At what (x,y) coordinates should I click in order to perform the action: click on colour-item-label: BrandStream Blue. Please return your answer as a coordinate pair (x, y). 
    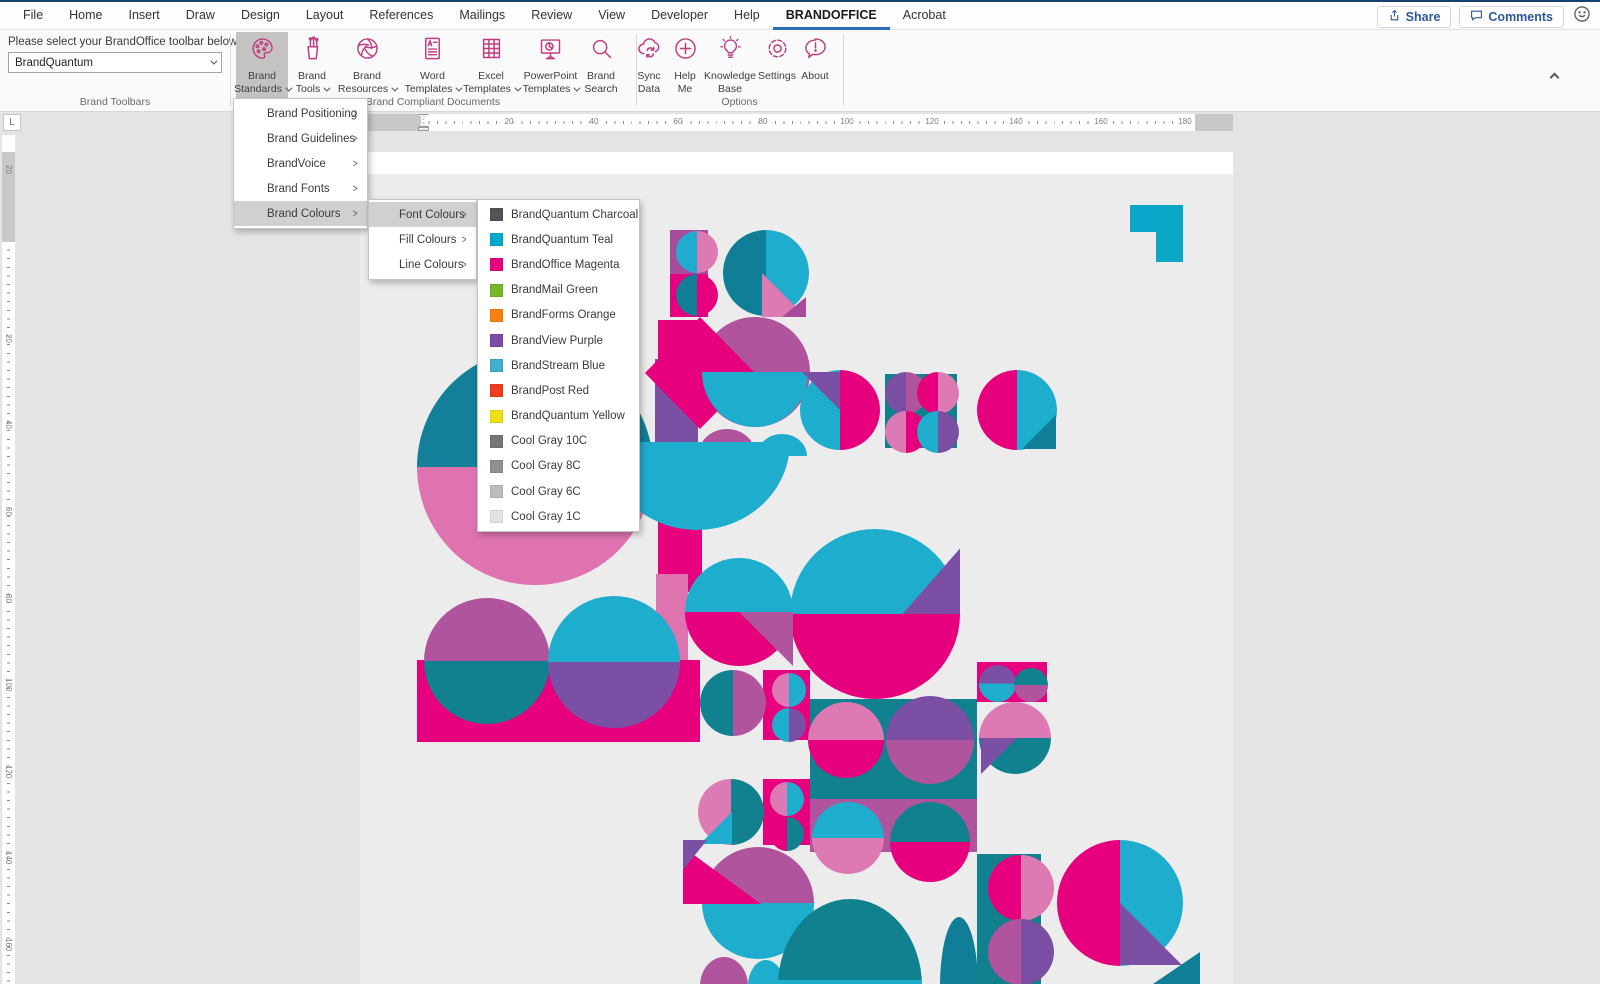
    Looking at the image, I should click on (558, 365).